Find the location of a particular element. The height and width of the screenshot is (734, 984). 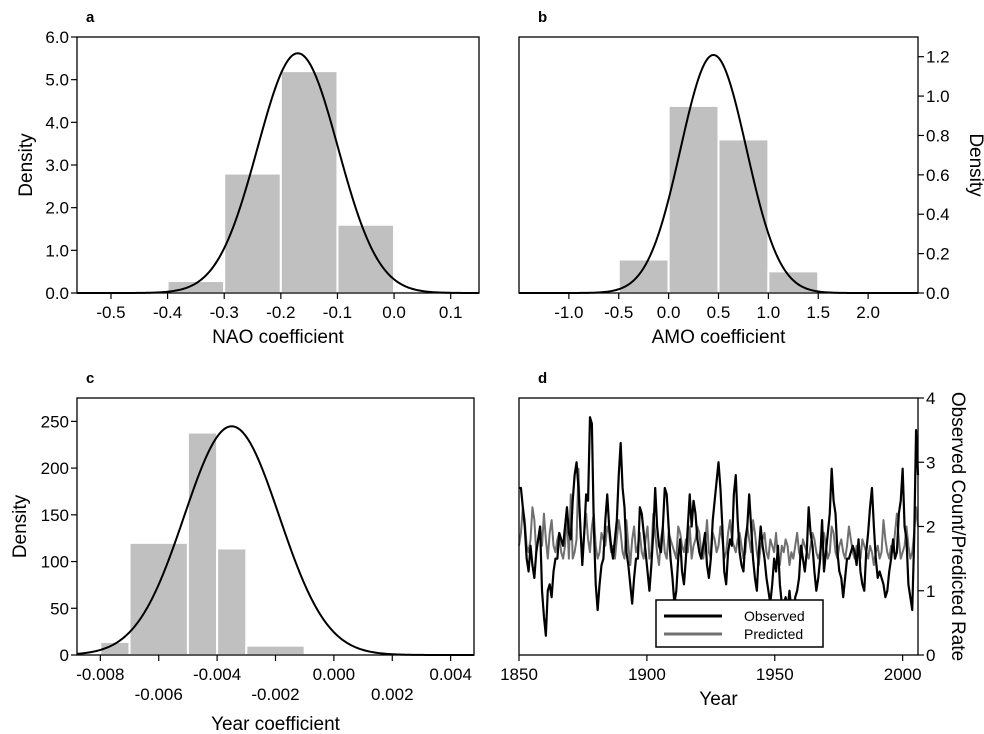

x-tick-label: 0.1 is located at coordinates (451, 312).